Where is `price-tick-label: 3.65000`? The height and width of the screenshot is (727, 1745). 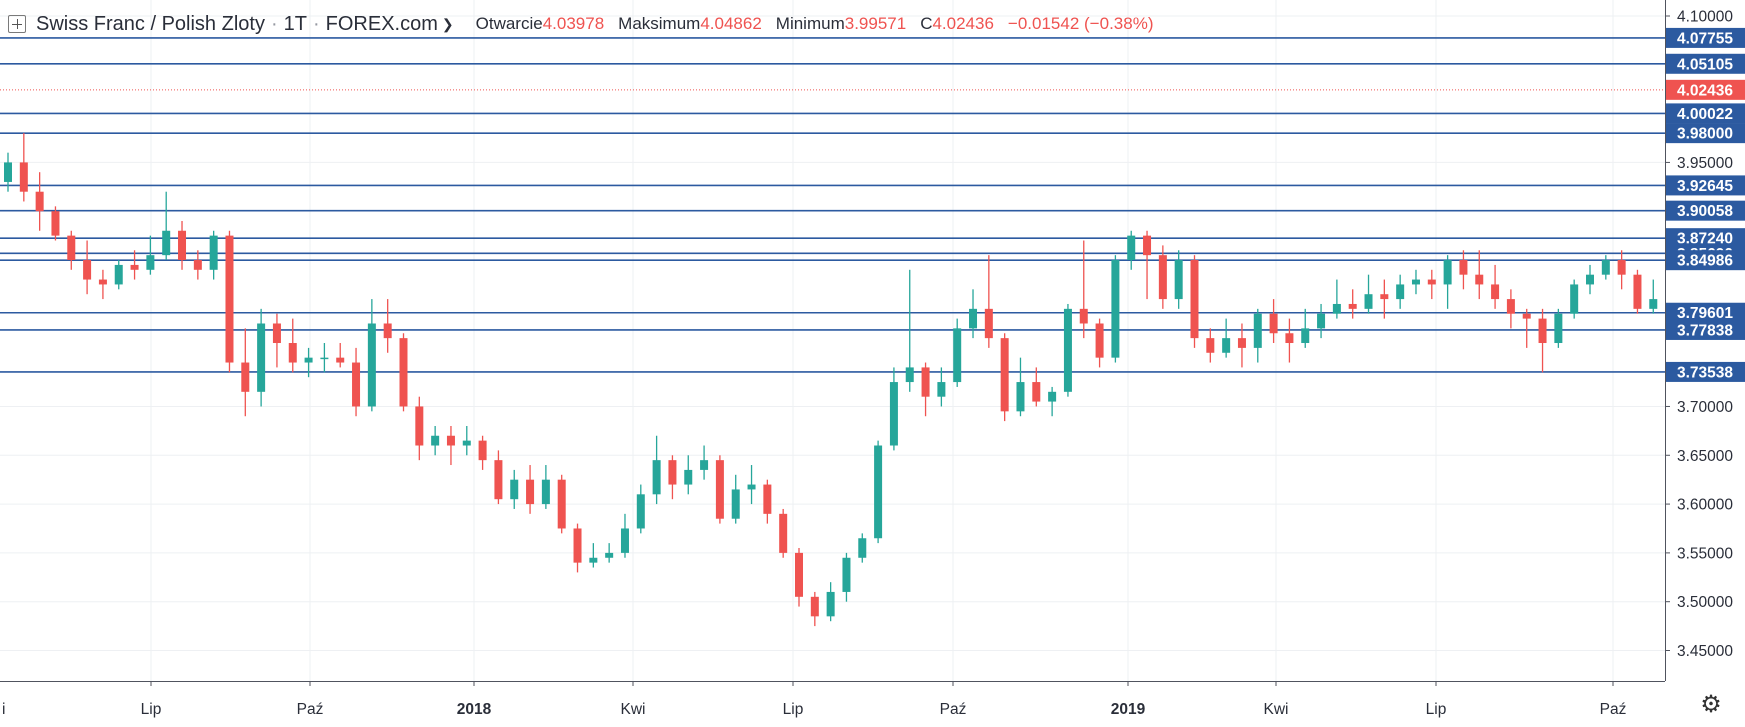 price-tick-label: 3.65000 is located at coordinates (1705, 456).